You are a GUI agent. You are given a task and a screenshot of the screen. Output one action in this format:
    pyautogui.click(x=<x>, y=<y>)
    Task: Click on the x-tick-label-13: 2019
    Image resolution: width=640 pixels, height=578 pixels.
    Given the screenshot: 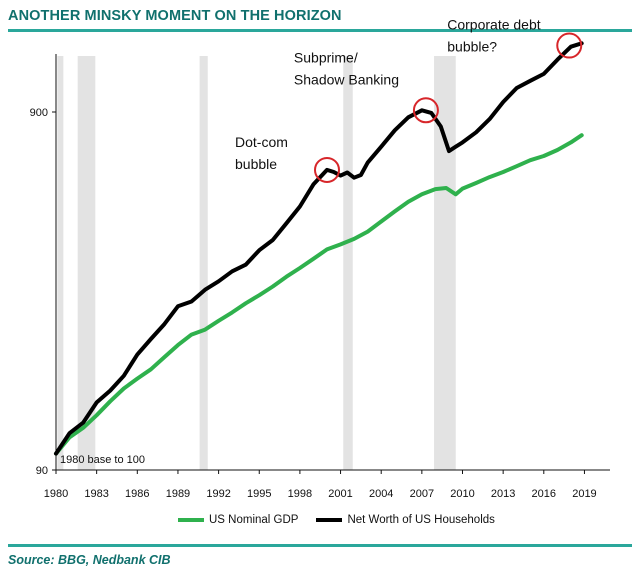 What is the action you would take?
    pyautogui.click(x=584, y=494)
    